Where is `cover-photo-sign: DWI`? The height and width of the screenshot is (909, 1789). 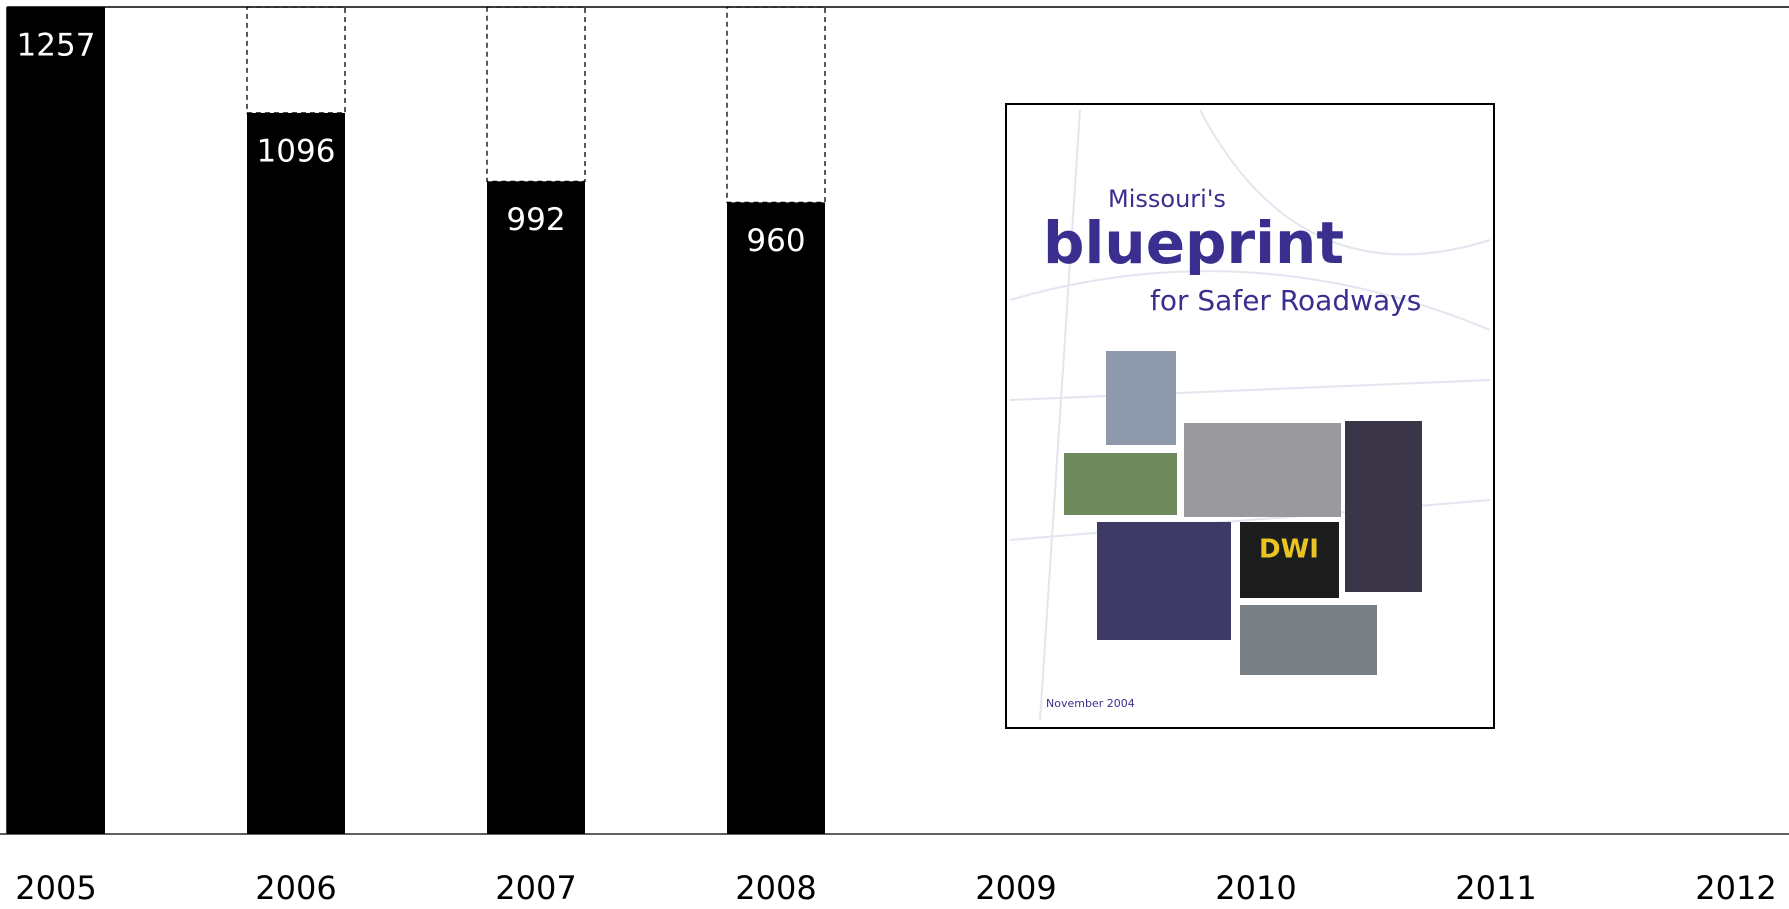
cover-photo-sign: DWI is located at coordinates (1289, 550).